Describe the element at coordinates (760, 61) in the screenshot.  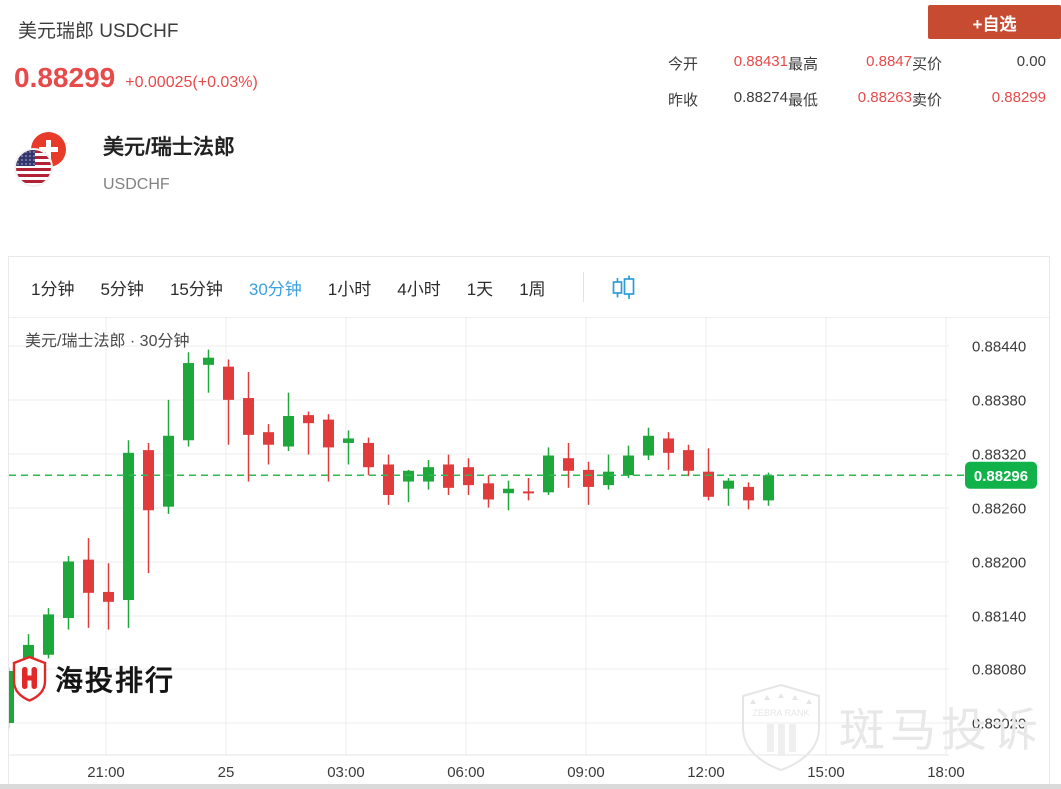
I see `stat-value: 0.88431` at that location.